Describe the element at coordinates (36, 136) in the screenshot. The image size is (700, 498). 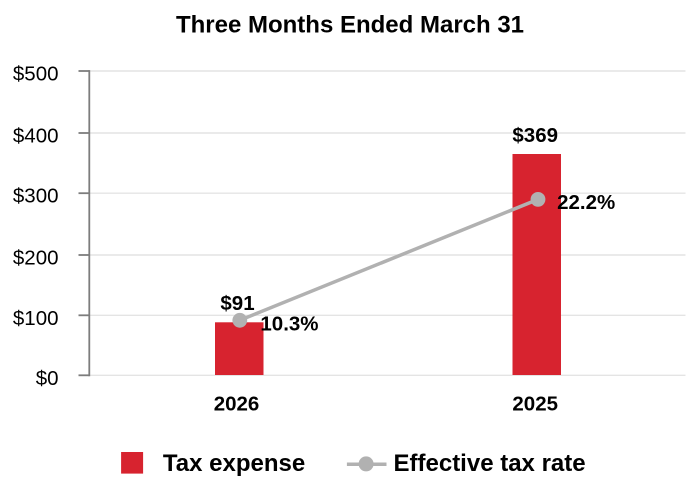
I see `svg-text: $400` at that location.